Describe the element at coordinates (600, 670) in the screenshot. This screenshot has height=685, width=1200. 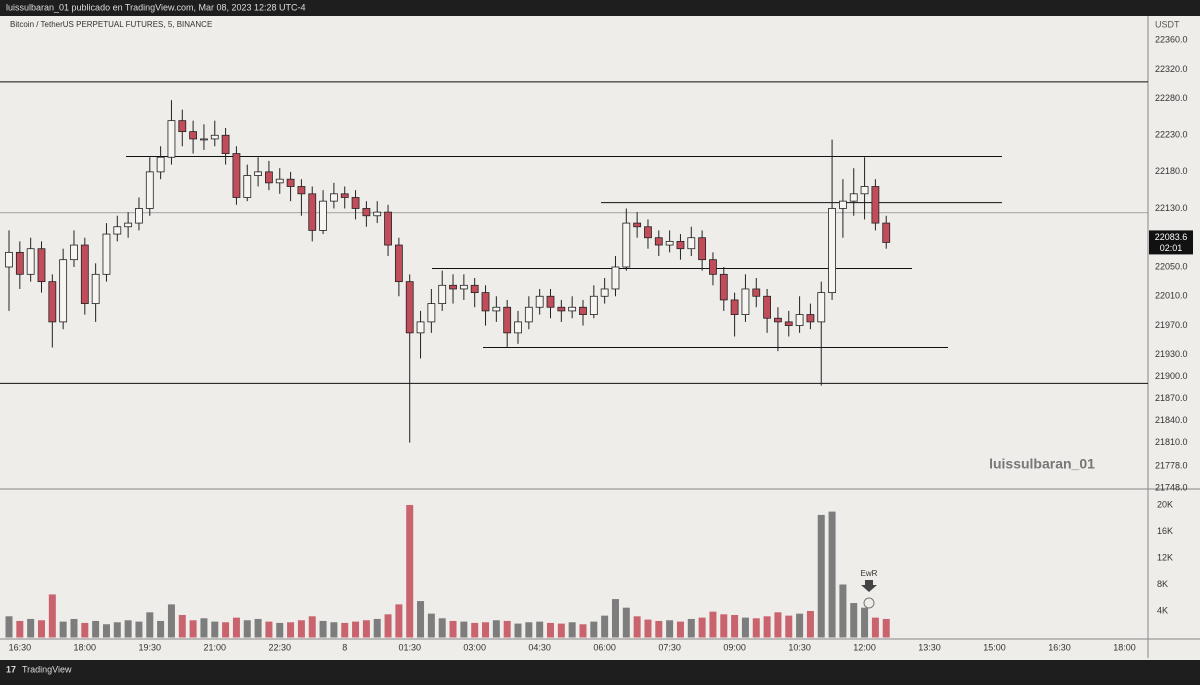
I see `bottom-bar` at that location.